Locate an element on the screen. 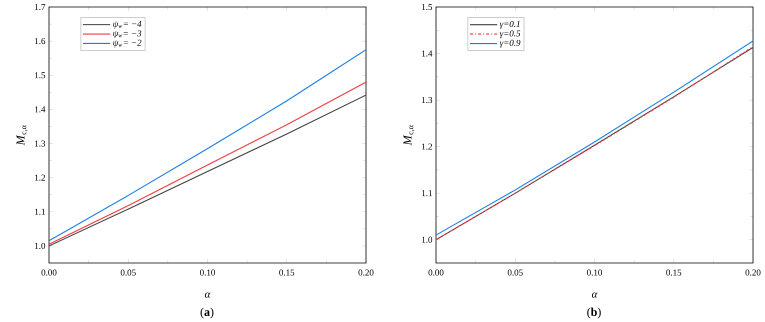 This screenshot has width=765, height=322. legend-label: ψ$_{w}$= −3 is located at coordinates (127, 34).